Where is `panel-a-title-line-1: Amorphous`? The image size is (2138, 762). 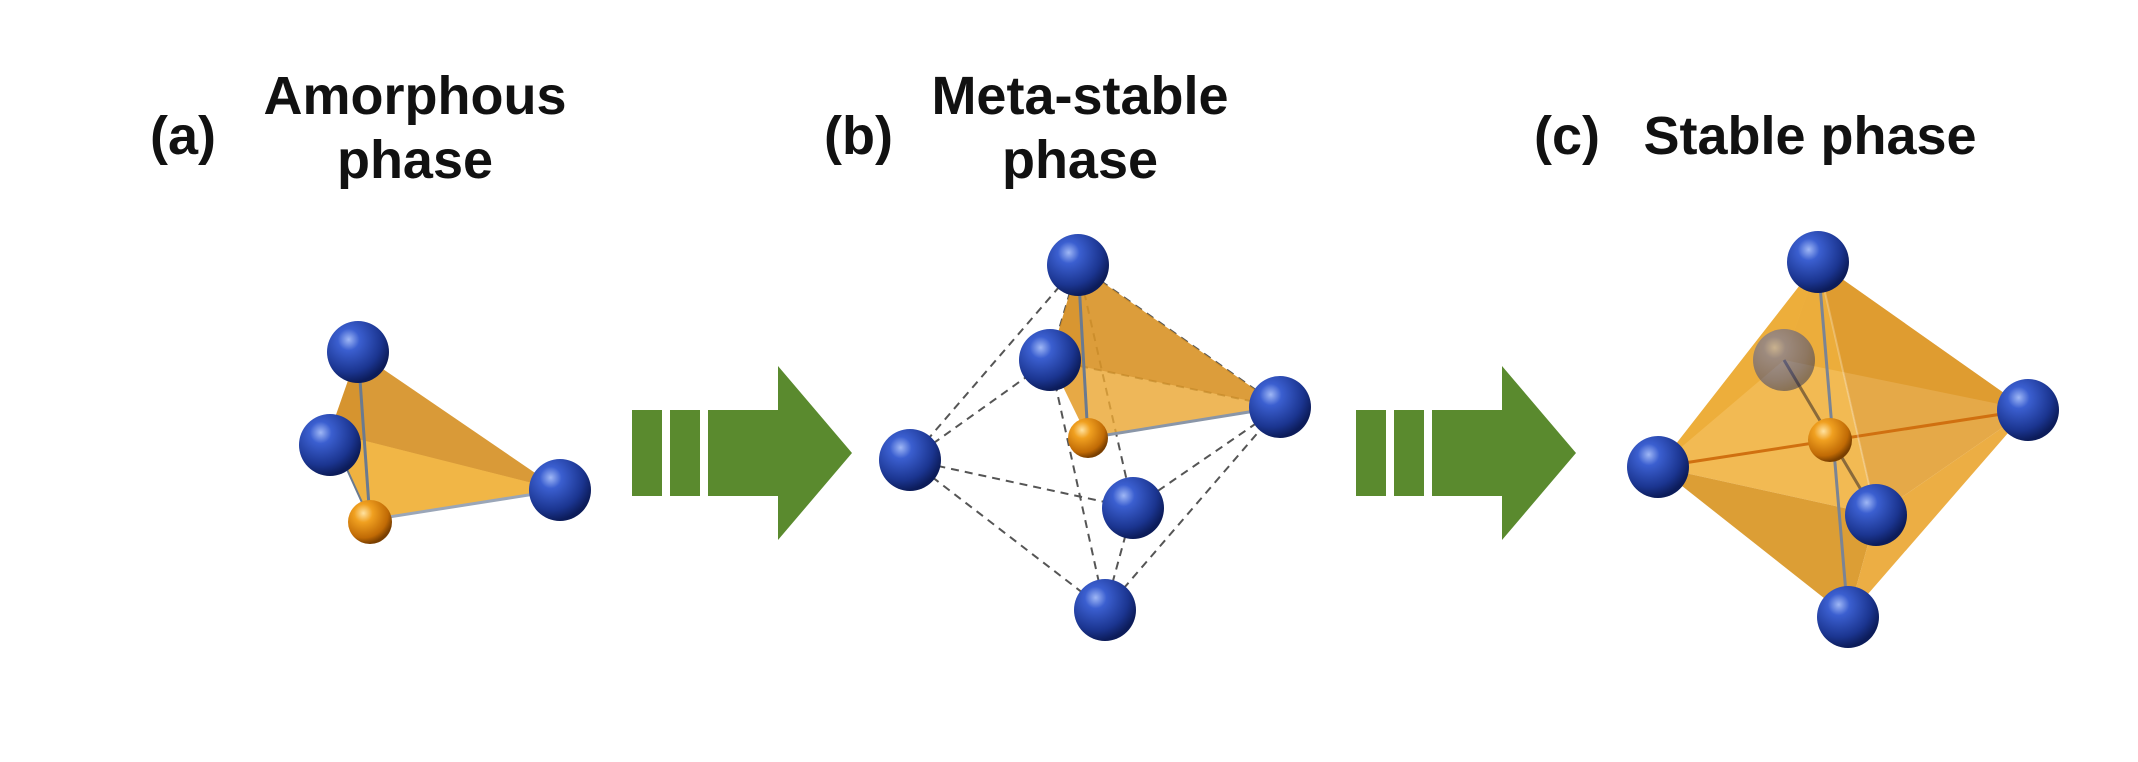
panel-a-title-line-1: Amorphous is located at coordinates (415, 96).